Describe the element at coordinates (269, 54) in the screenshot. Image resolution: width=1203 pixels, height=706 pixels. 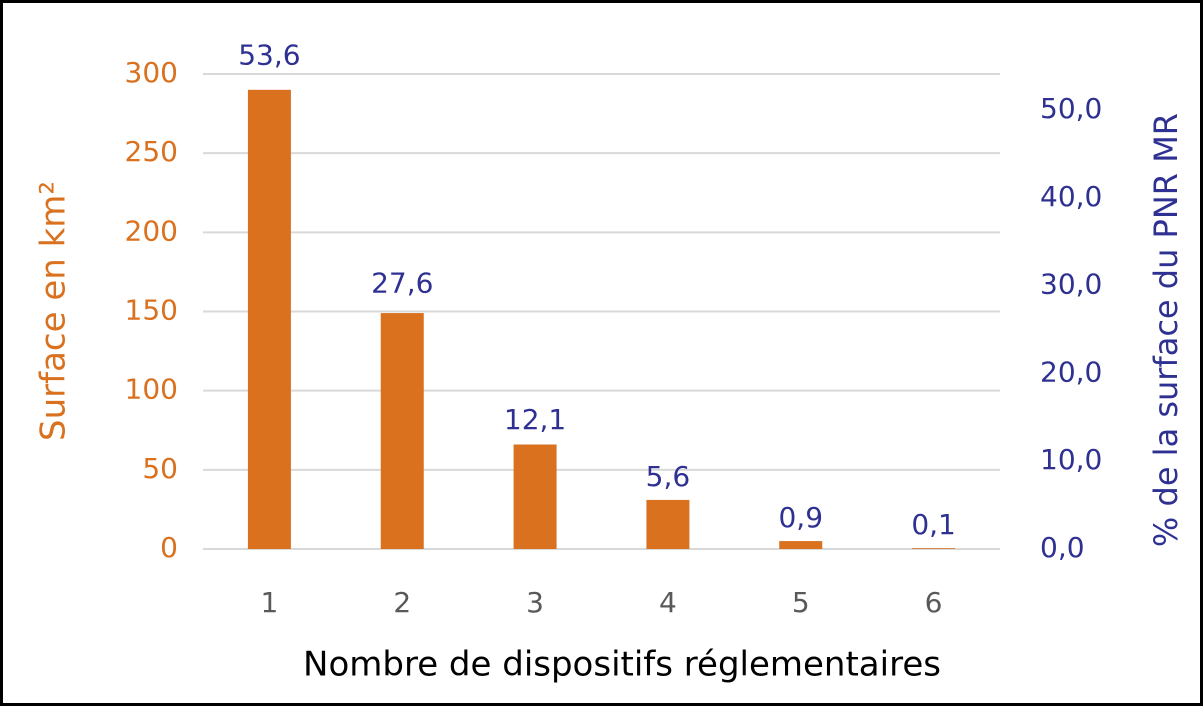
I see `data-label: 53,6` at that location.